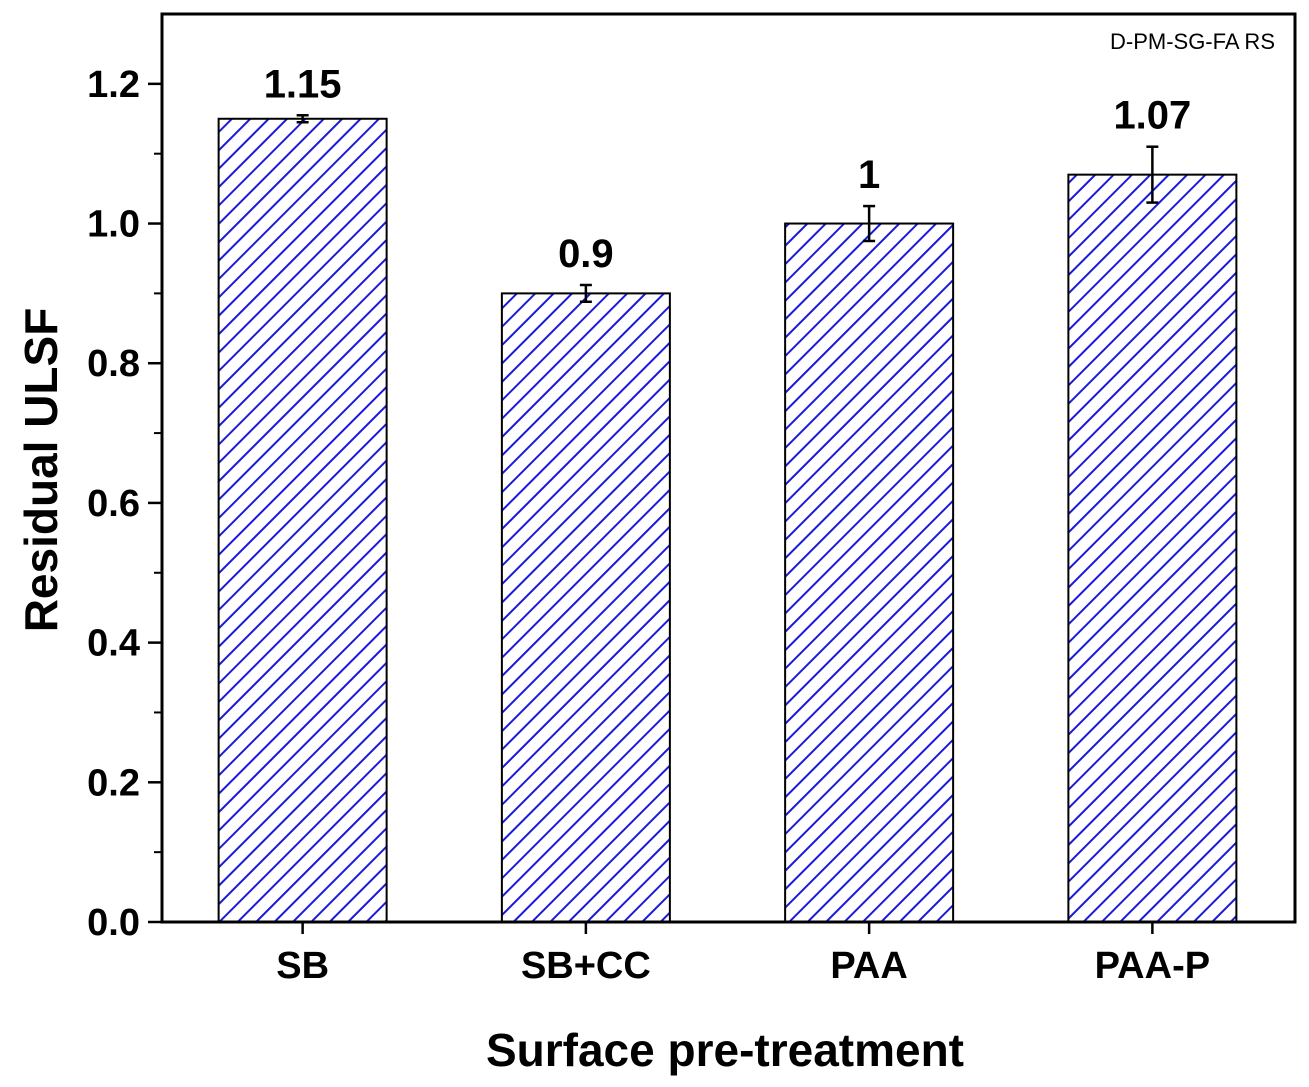  Describe the element at coordinates (113, 504) in the screenshot. I see `y-tick-label: 0.6` at that location.